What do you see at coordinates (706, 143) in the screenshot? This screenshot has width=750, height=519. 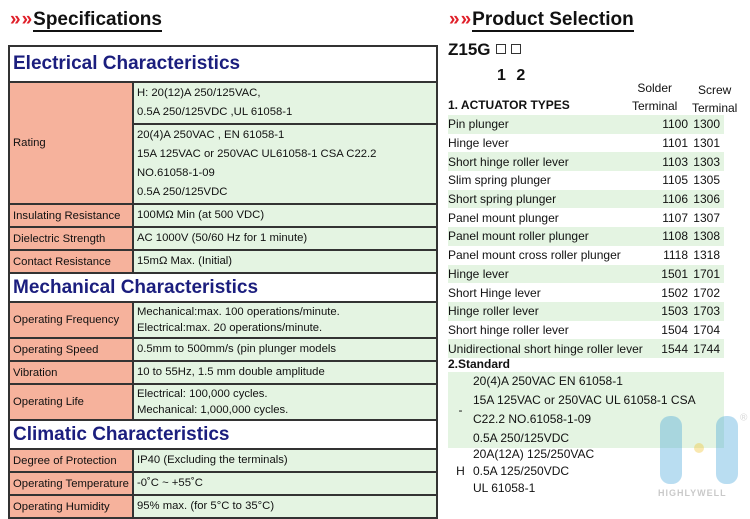 I see `actuator-screw: 1301` at bounding box center [706, 143].